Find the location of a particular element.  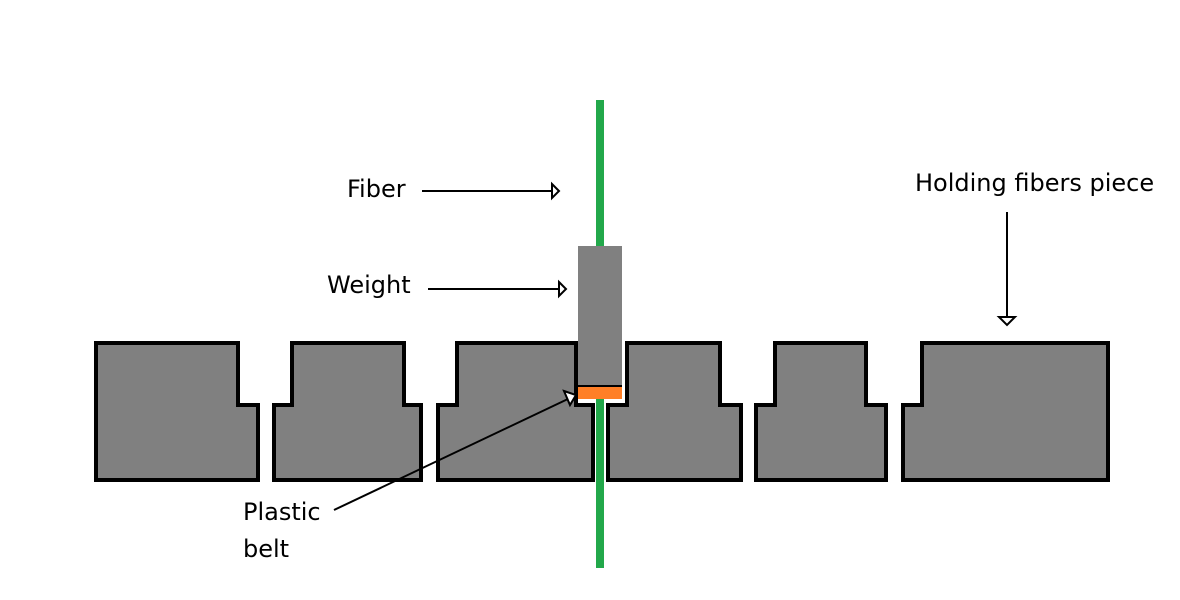

holding-piece-arrow is located at coordinates (1007, 269).